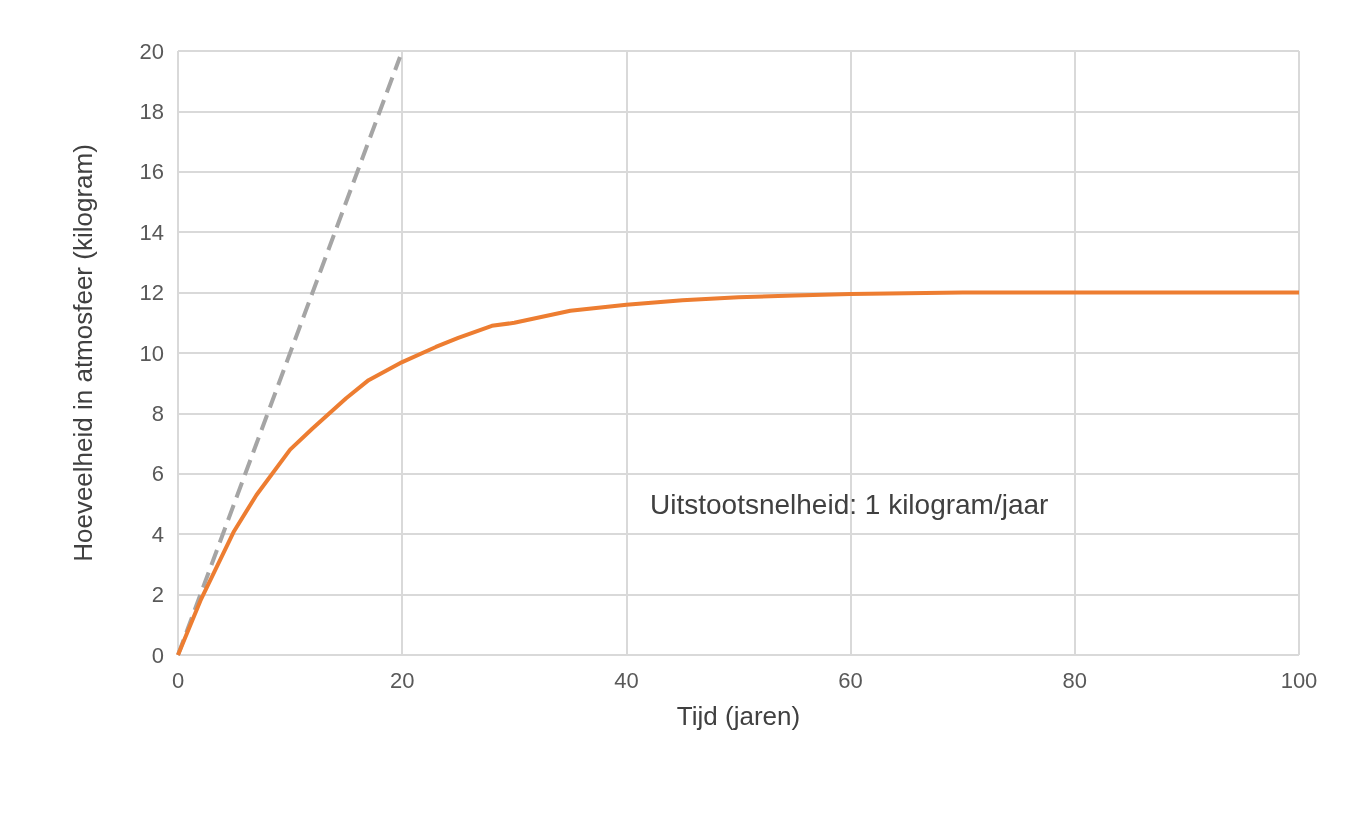 This screenshot has width=1371, height=820. I want to click on x-tick-label: 100, so click(1299, 680).